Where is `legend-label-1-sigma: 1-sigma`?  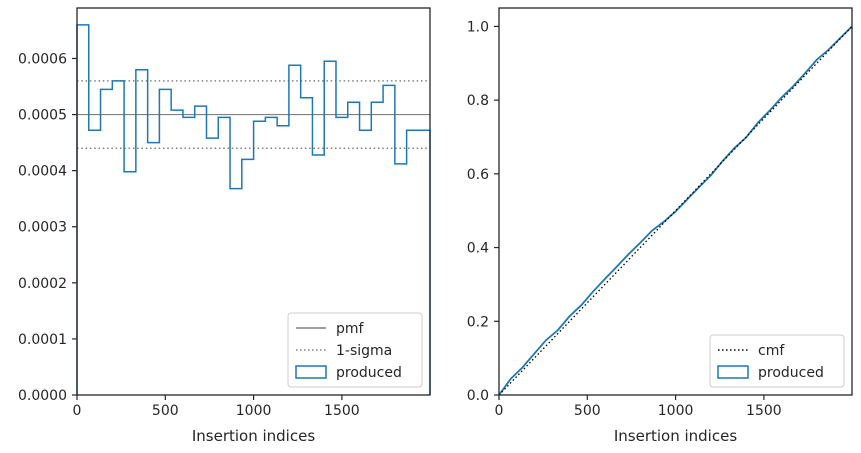
legend-label-1-sigma: 1-sigma is located at coordinates (364, 351).